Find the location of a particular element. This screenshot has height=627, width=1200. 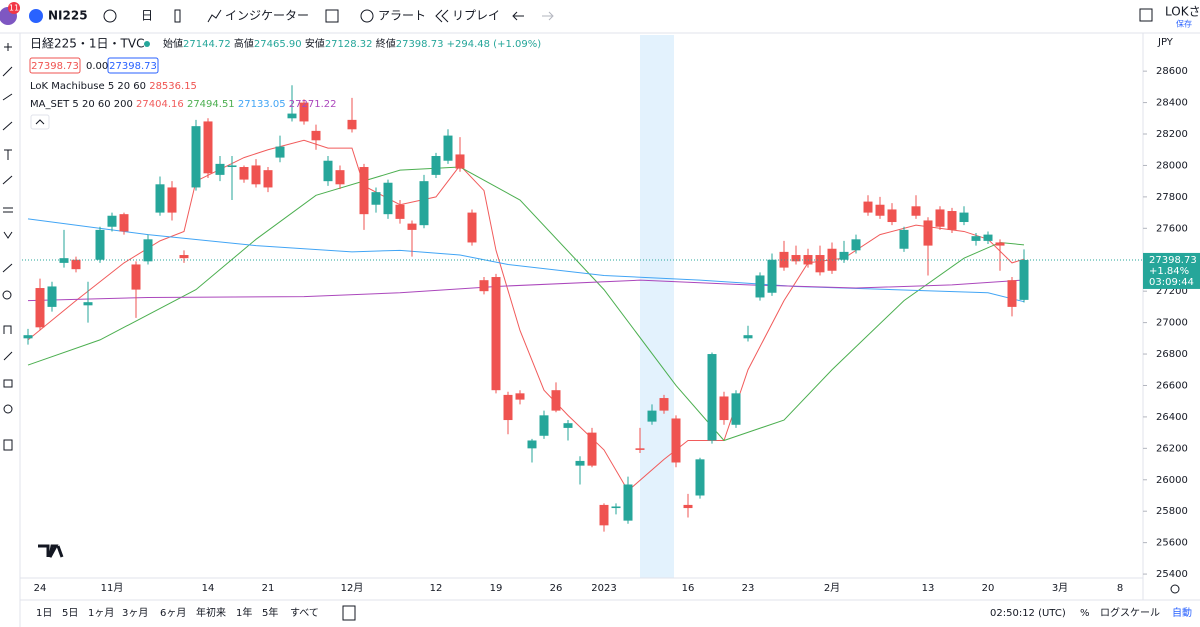

percent: % is located at coordinates (1085, 613).